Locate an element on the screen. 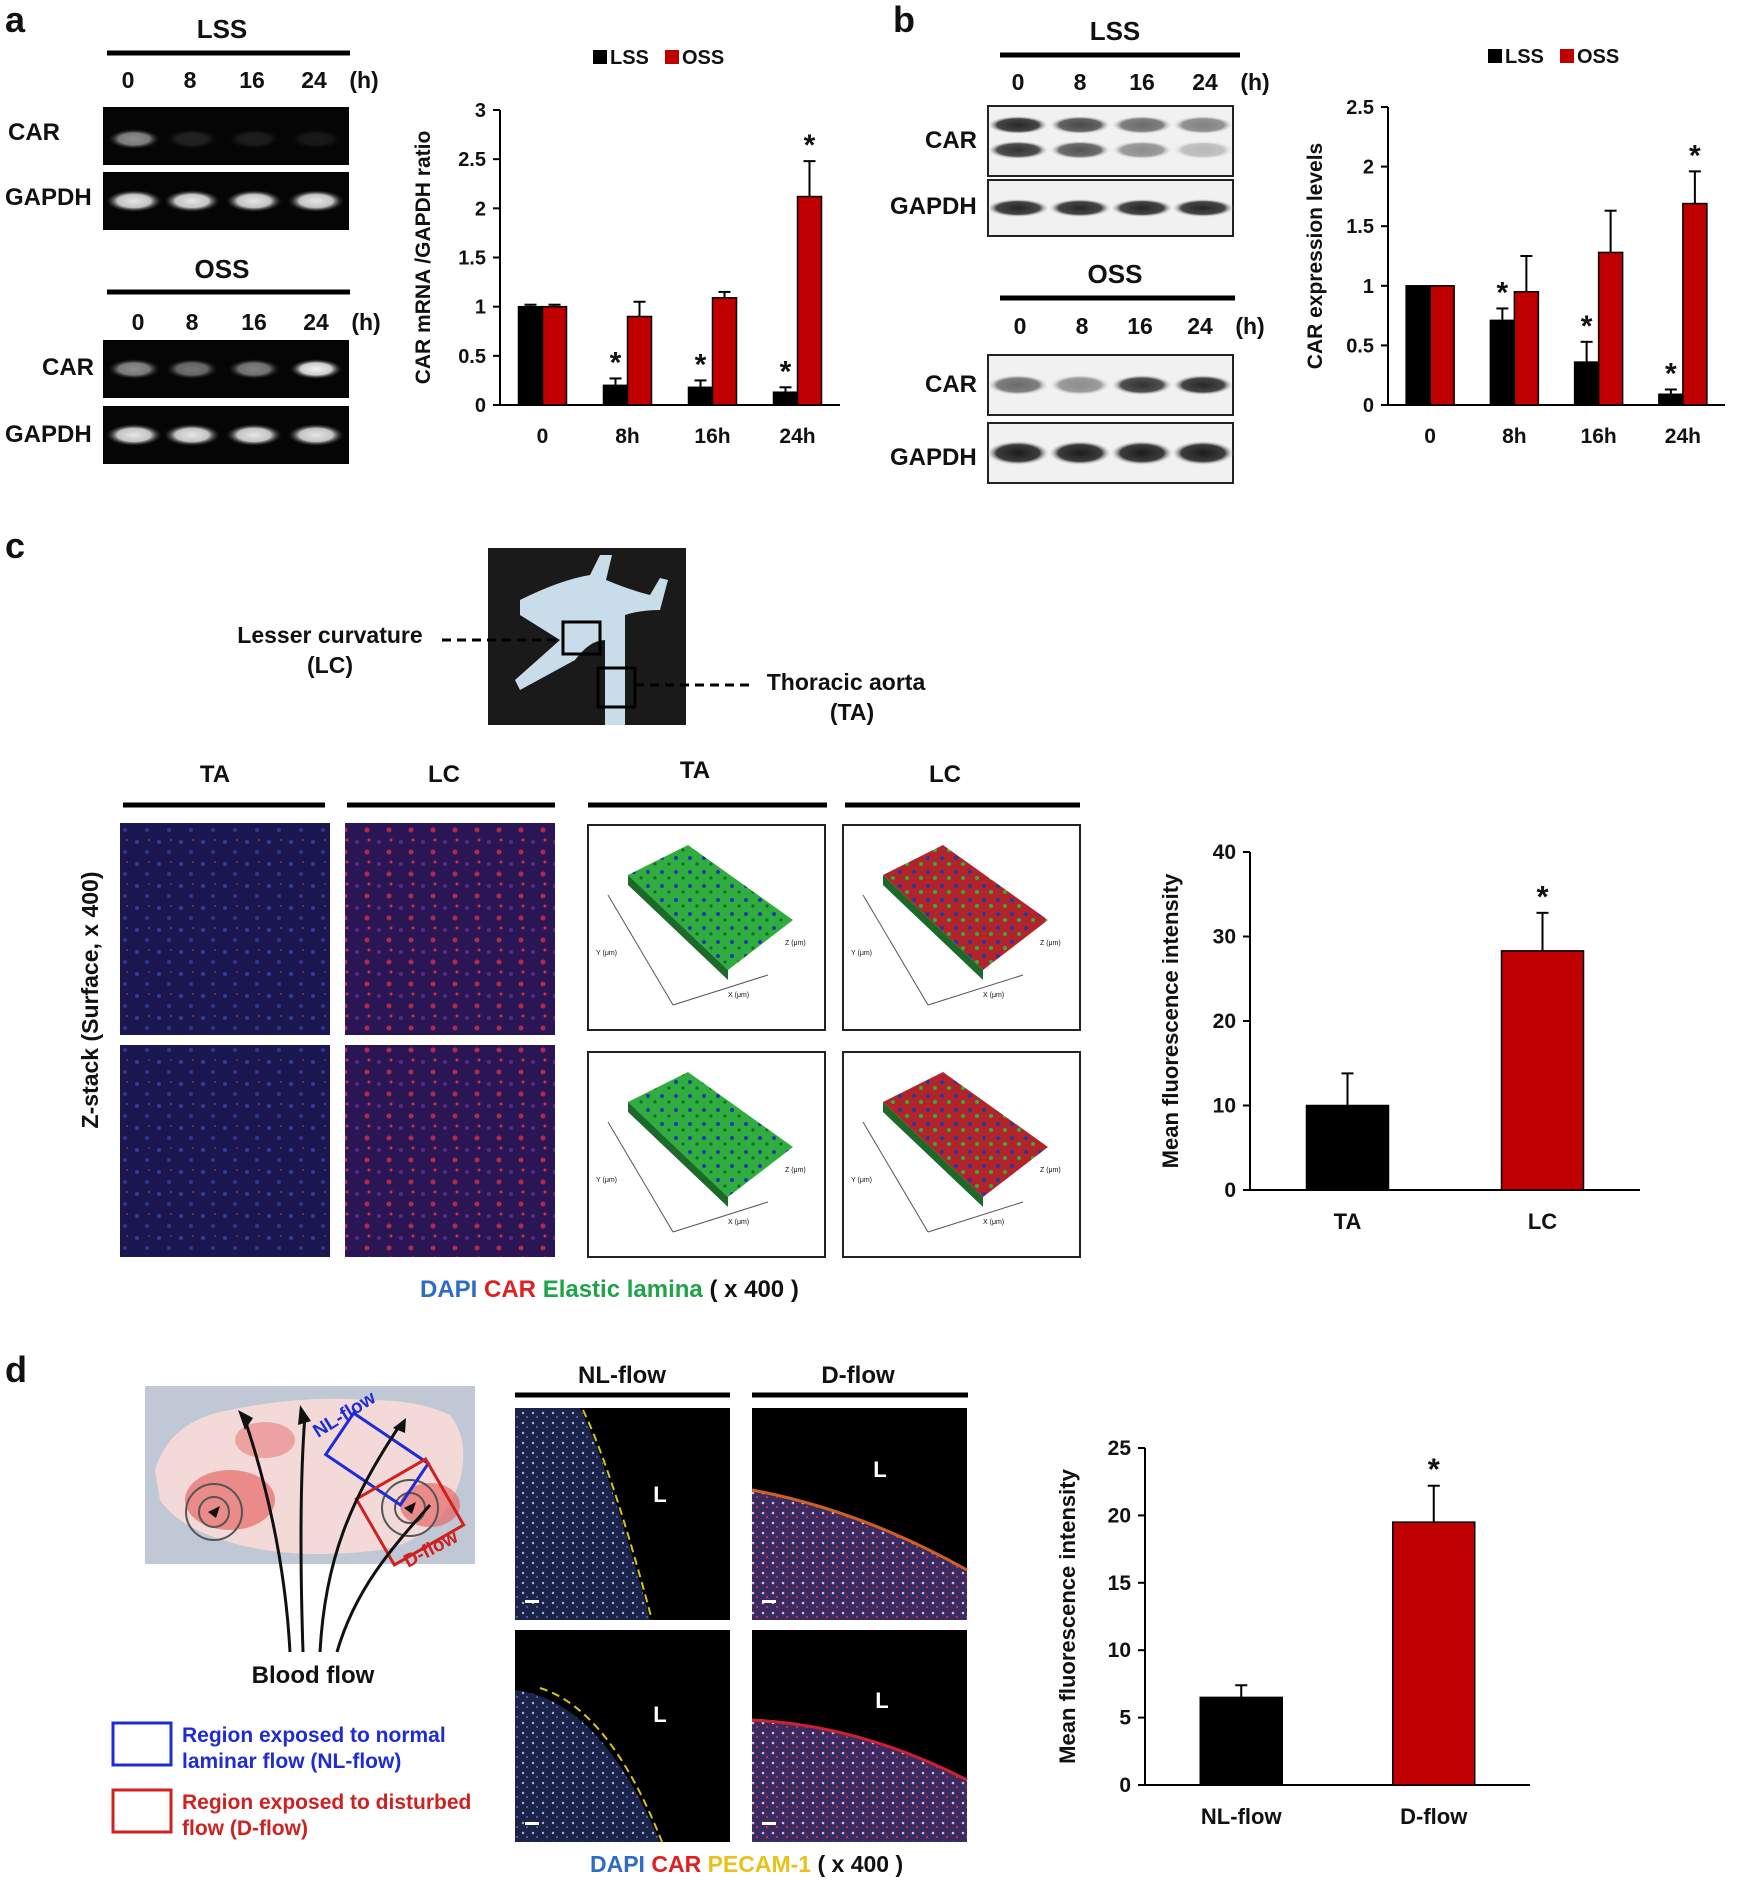  panel-b-letter: b is located at coordinates (904, 20).